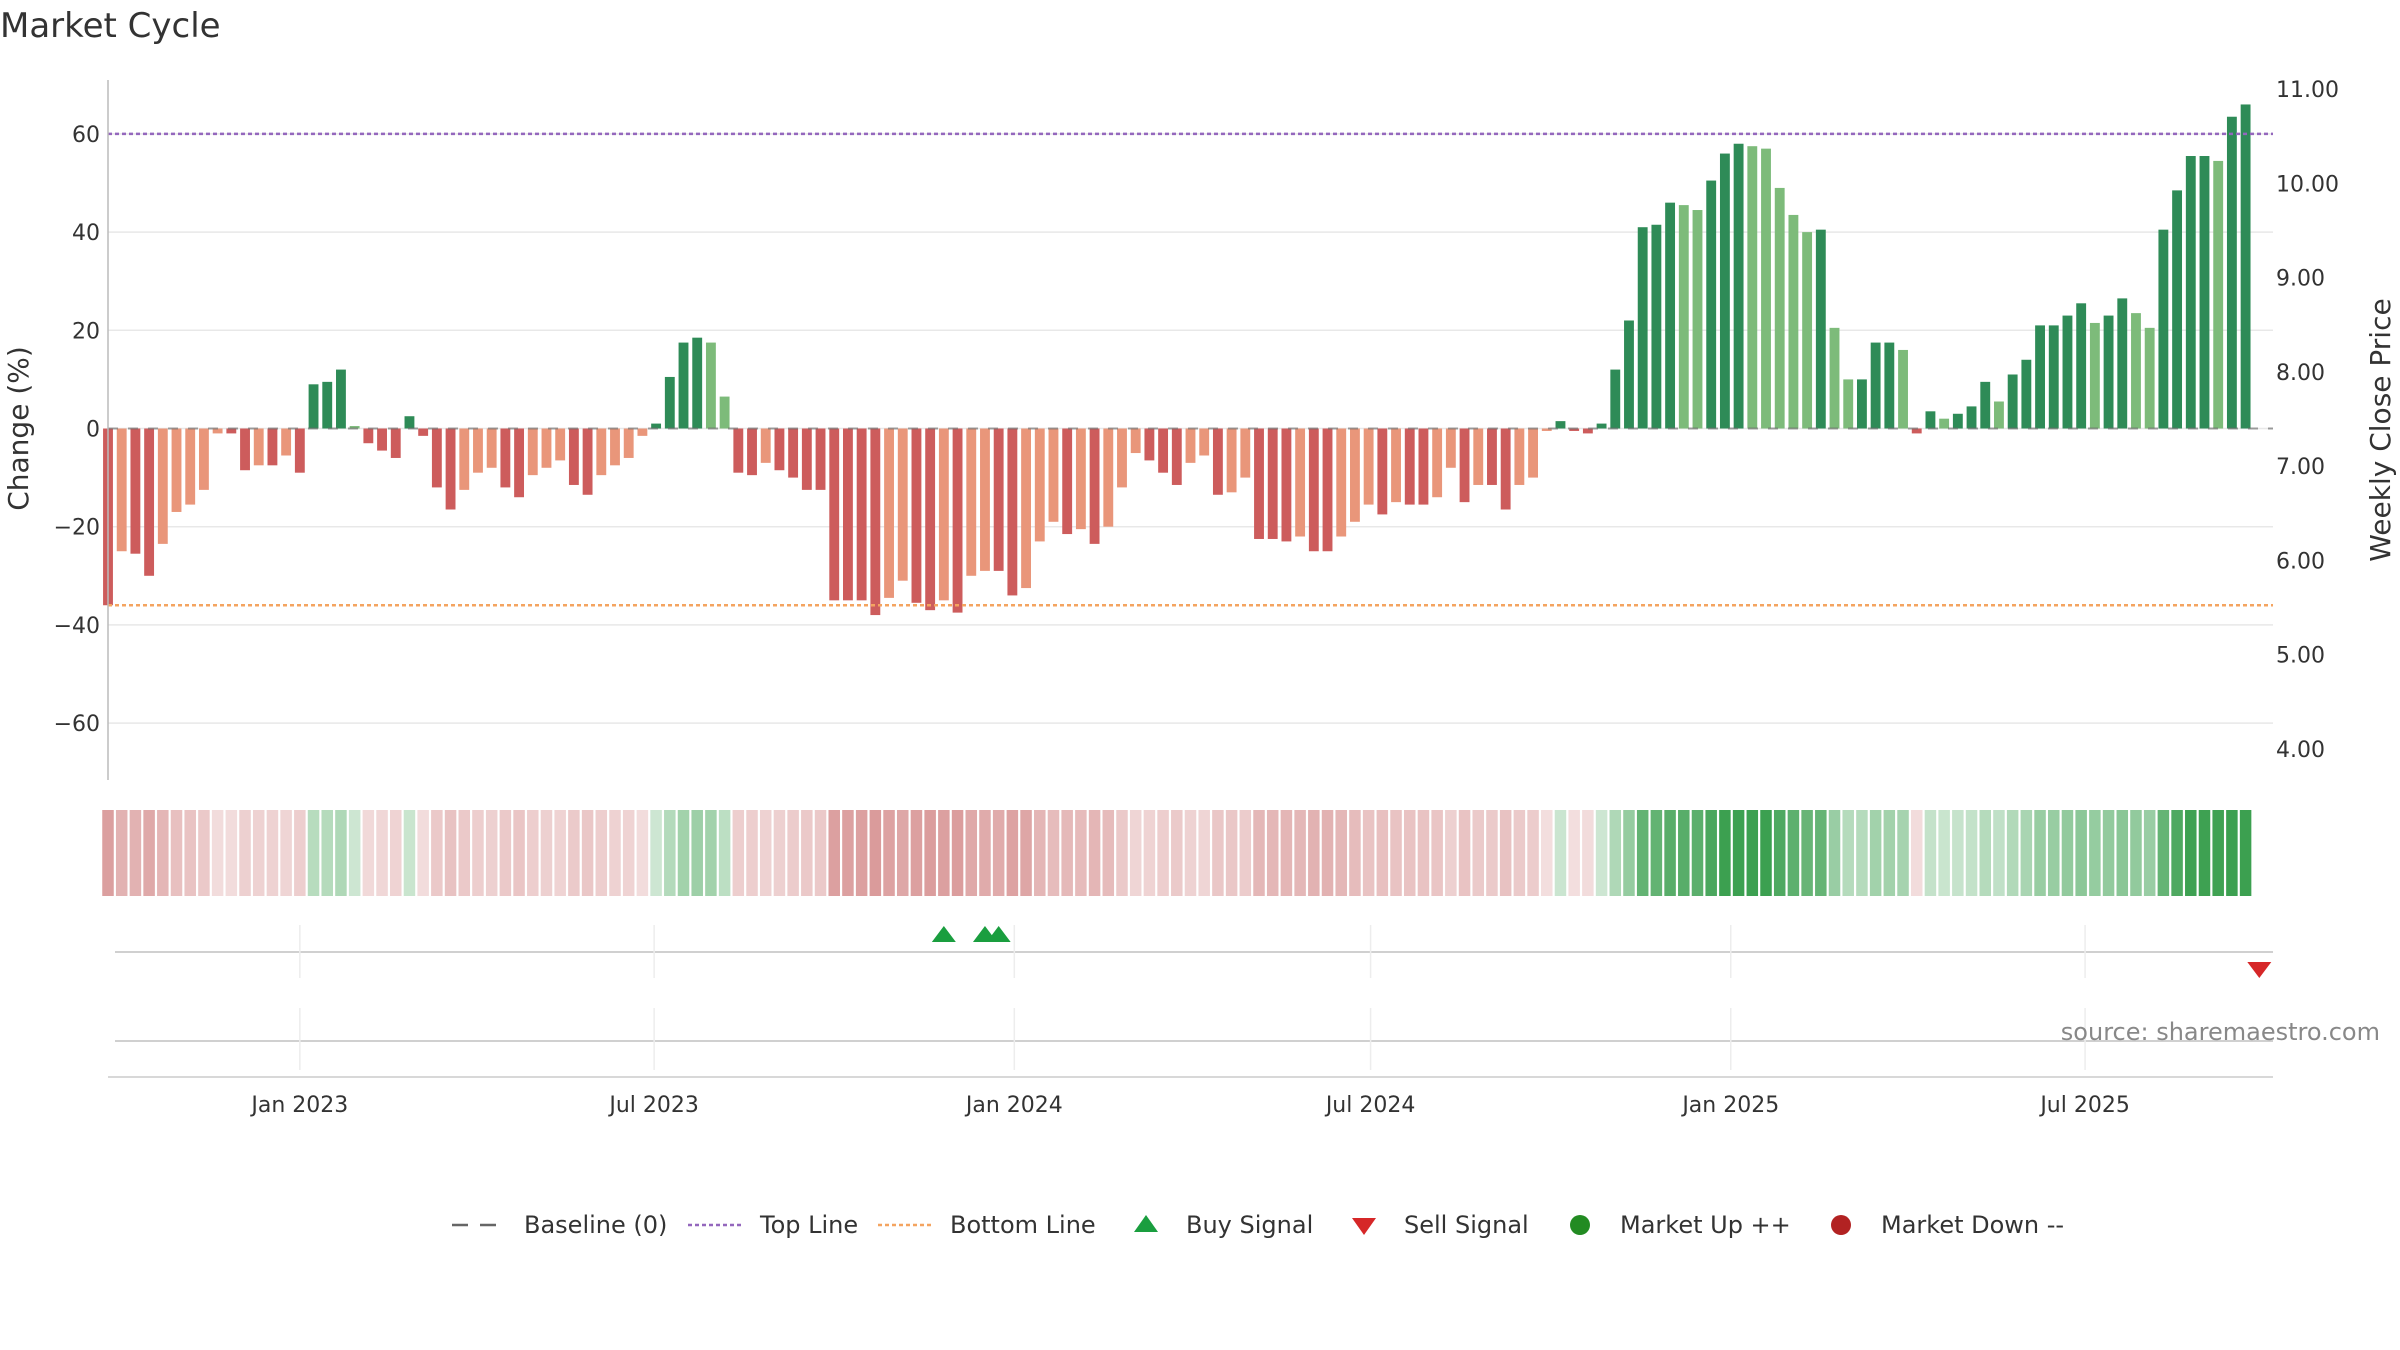  I want to click on y-tick-label: 20, so click(86, 331).